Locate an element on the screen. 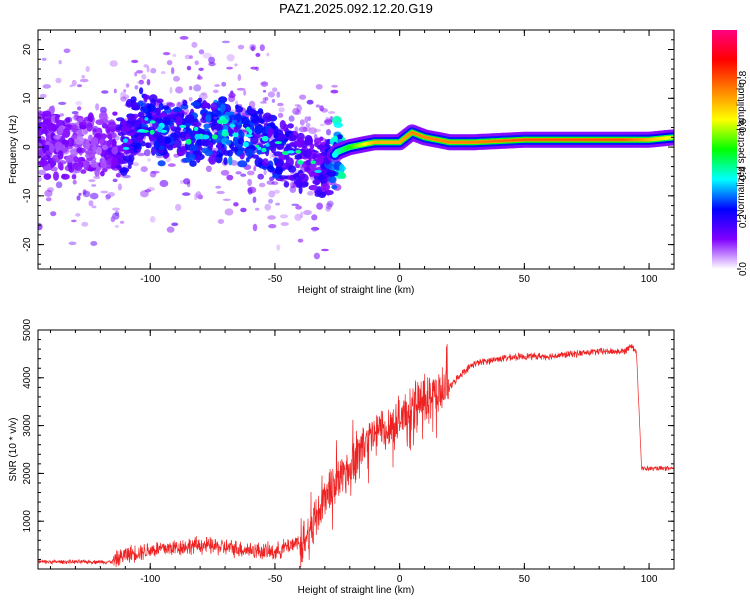 This screenshot has height=600, width=750. y-tick-label: -10 is located at coordinates (27, 195).